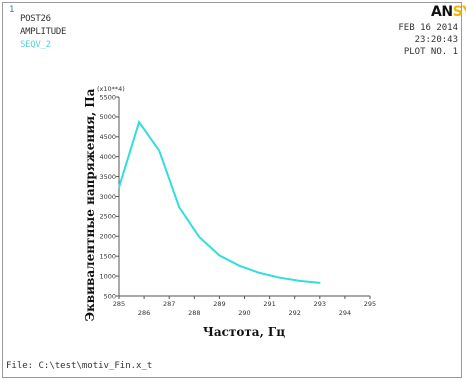 This screenshot has height=381, width=466. What do you see at coordinates (111, 89) in the screenshot?
I see `y-multiplier-label: (x10**4)` at bounding box center [111, 89].